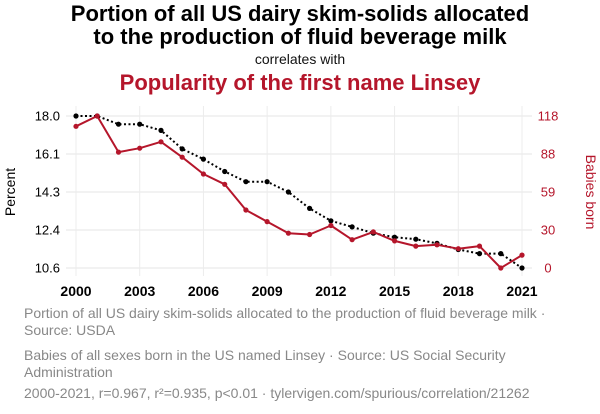  I want to click on right-axis-ticks: 118 88 59 30 0, so click(548, 192).